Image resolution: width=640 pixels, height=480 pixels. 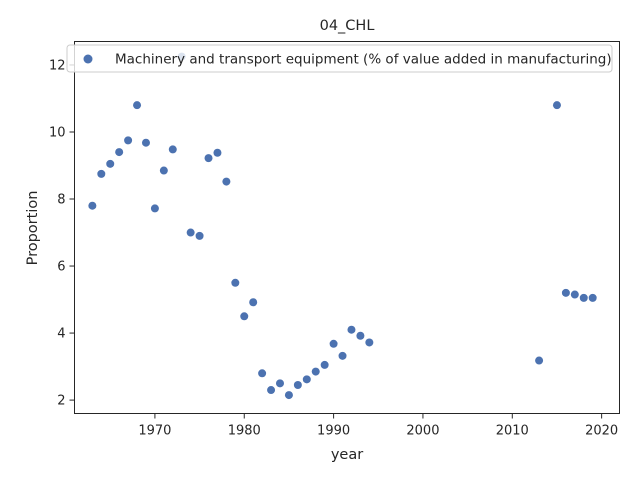 I want to click on y-tick-label: 2, so click(x=61, y=401).